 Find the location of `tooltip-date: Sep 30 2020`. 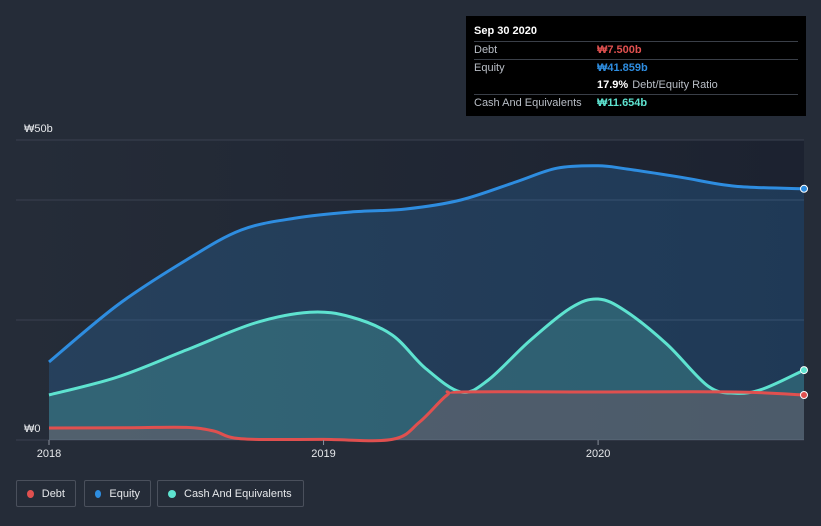

tooltip-date: Sep 30 2020 is located at coordinates (505, 31).